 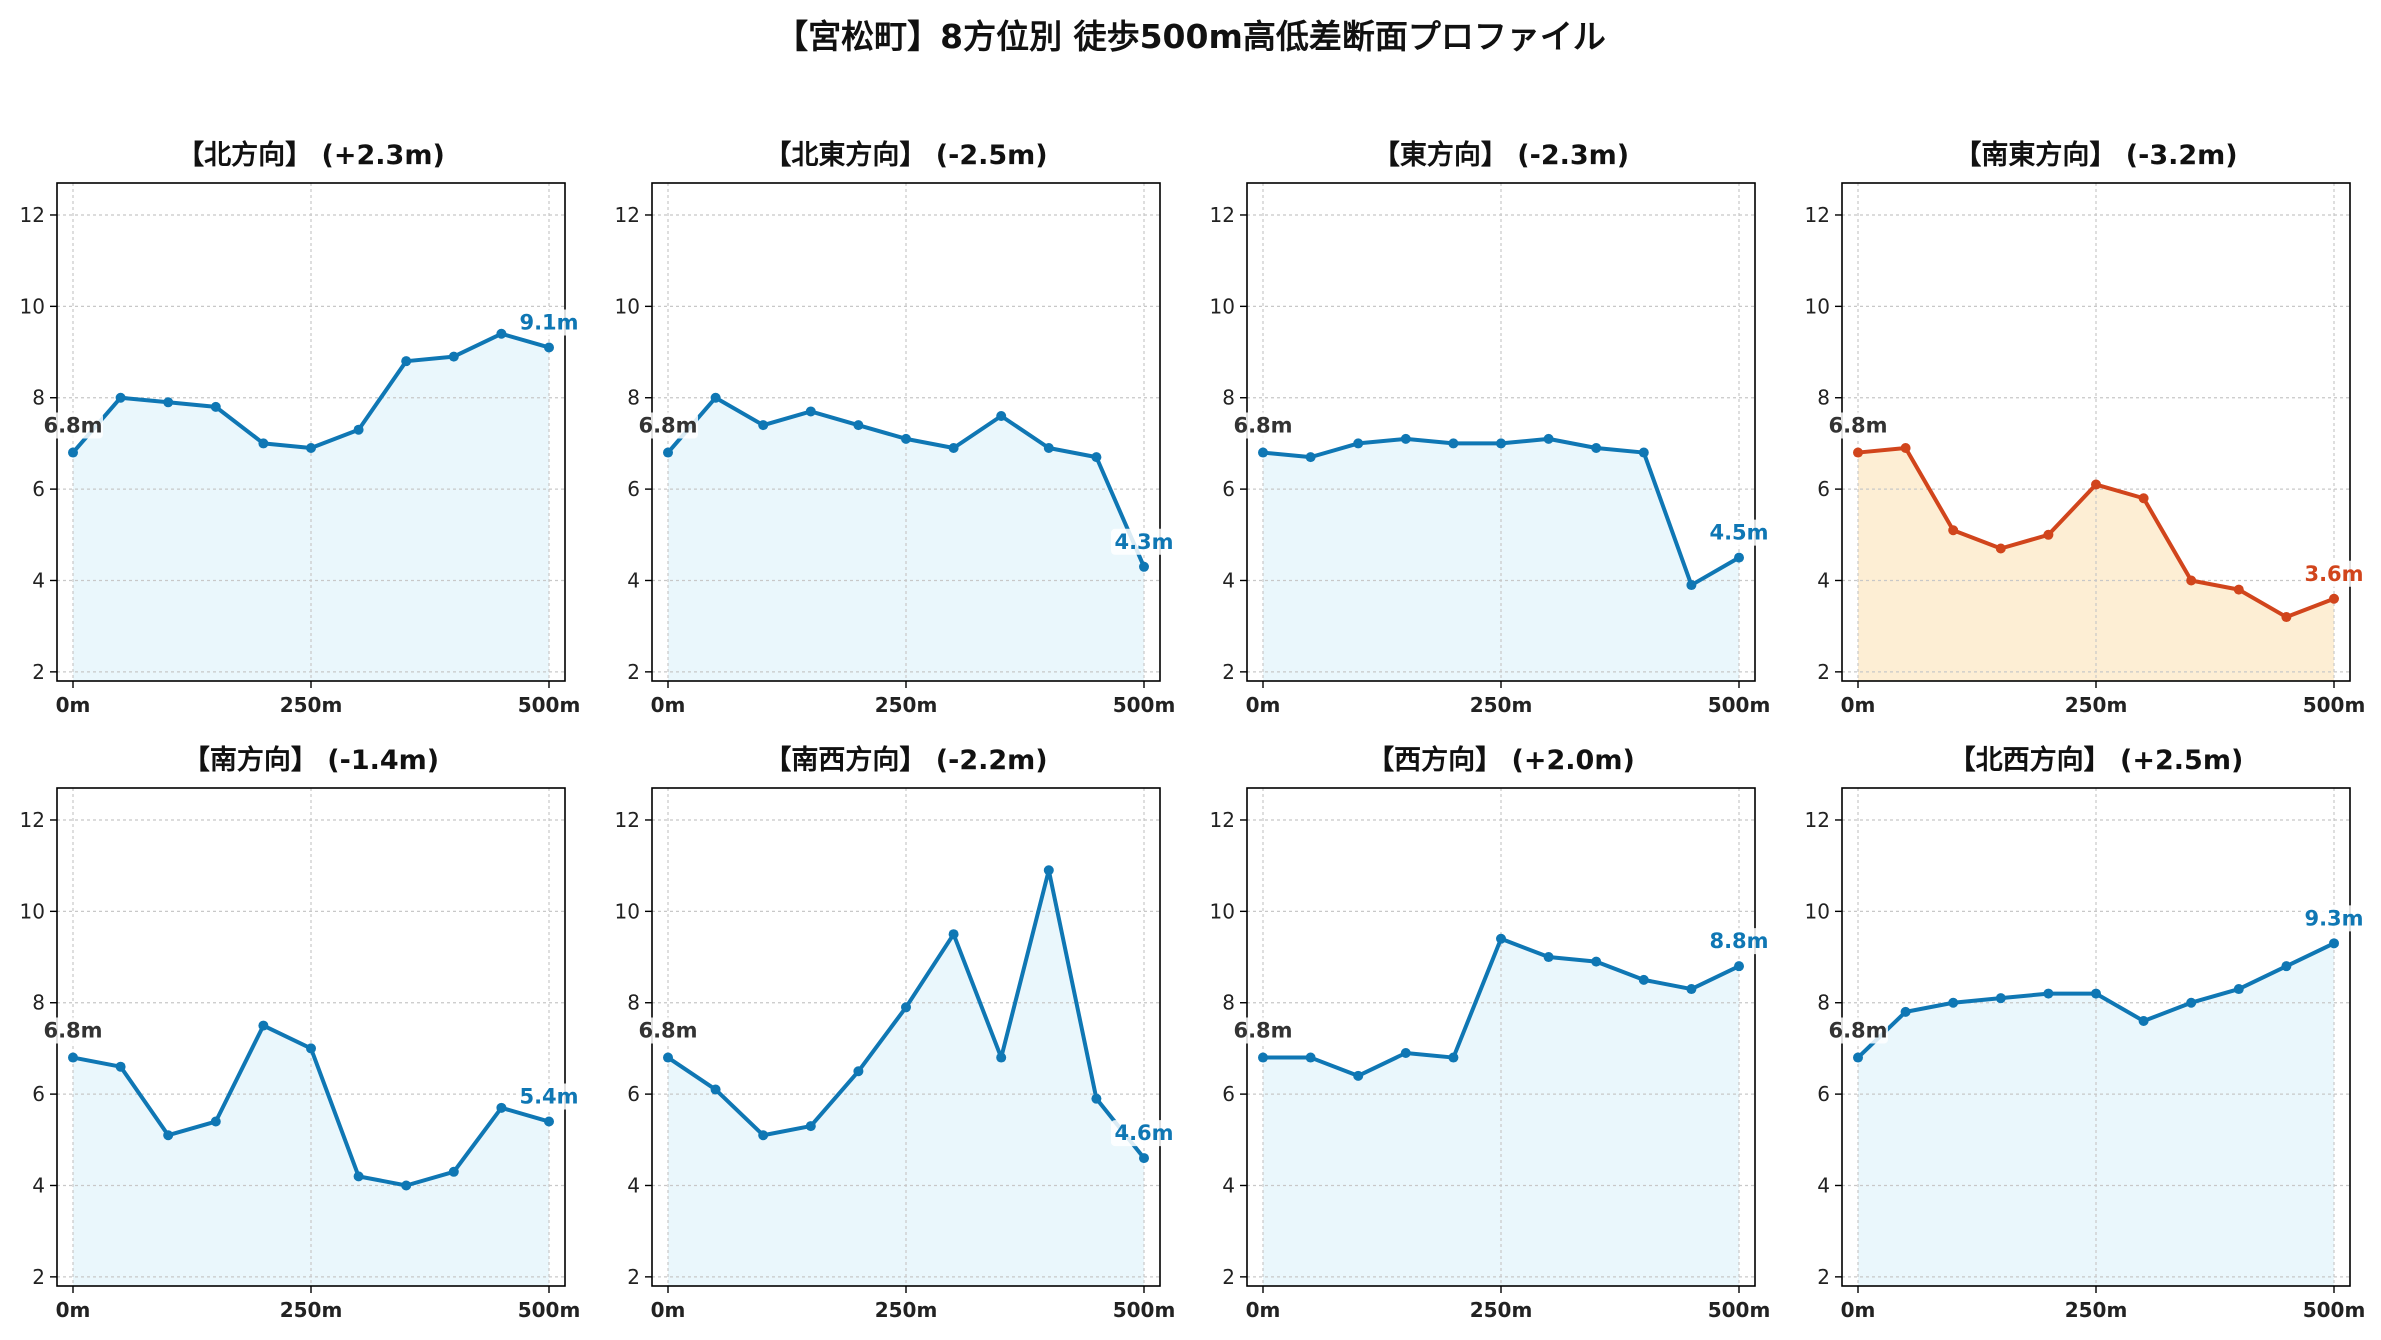 I want to click on panel-5: 2 4 6 8 10 12 0m 250m 500m 【南西方向】 (-2.2m) 6.8m 4.6m, so click(x=895, y=1033).